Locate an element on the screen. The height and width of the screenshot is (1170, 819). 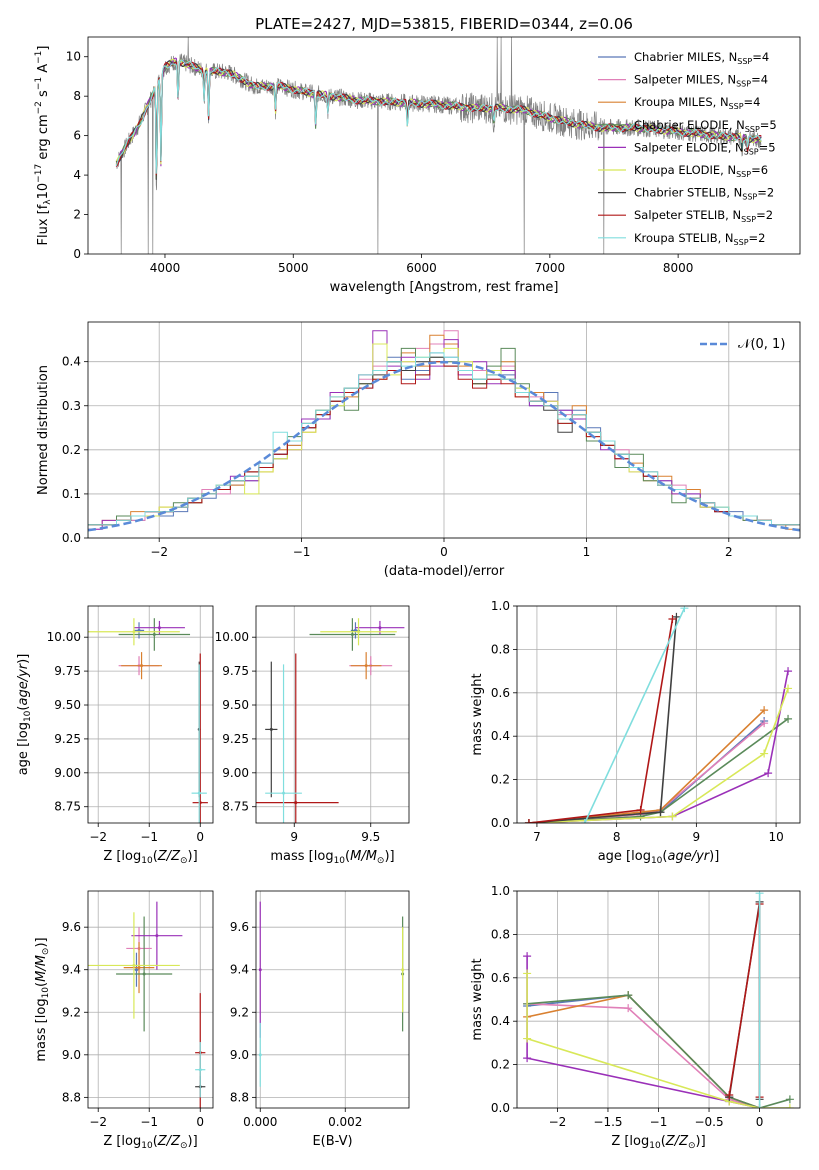
label-part: Kroupa MILES, N is located at coordinates (681, 102).